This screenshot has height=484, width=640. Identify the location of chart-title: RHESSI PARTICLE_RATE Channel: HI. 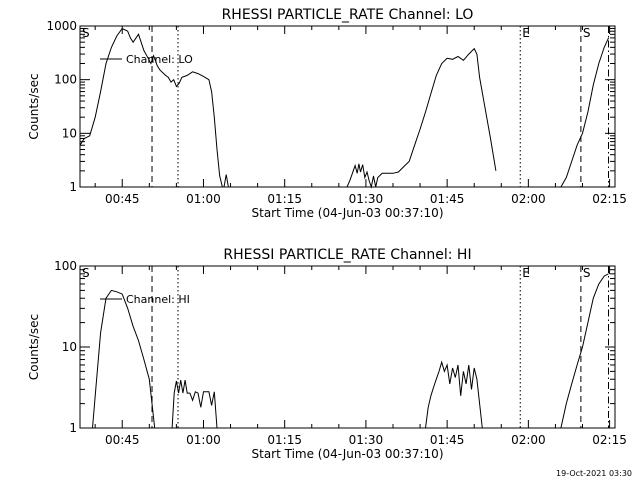
(347, 255).